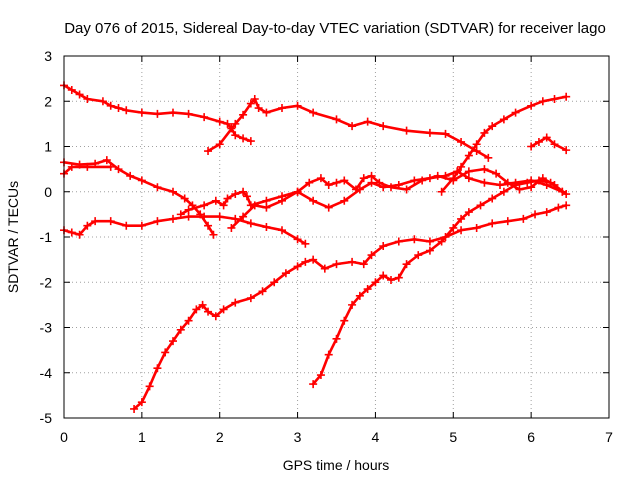  What do you see at coordinates (48, 56) in the screenshot?
I see `y-tick-label: 3` at bounding box center [48, 56].